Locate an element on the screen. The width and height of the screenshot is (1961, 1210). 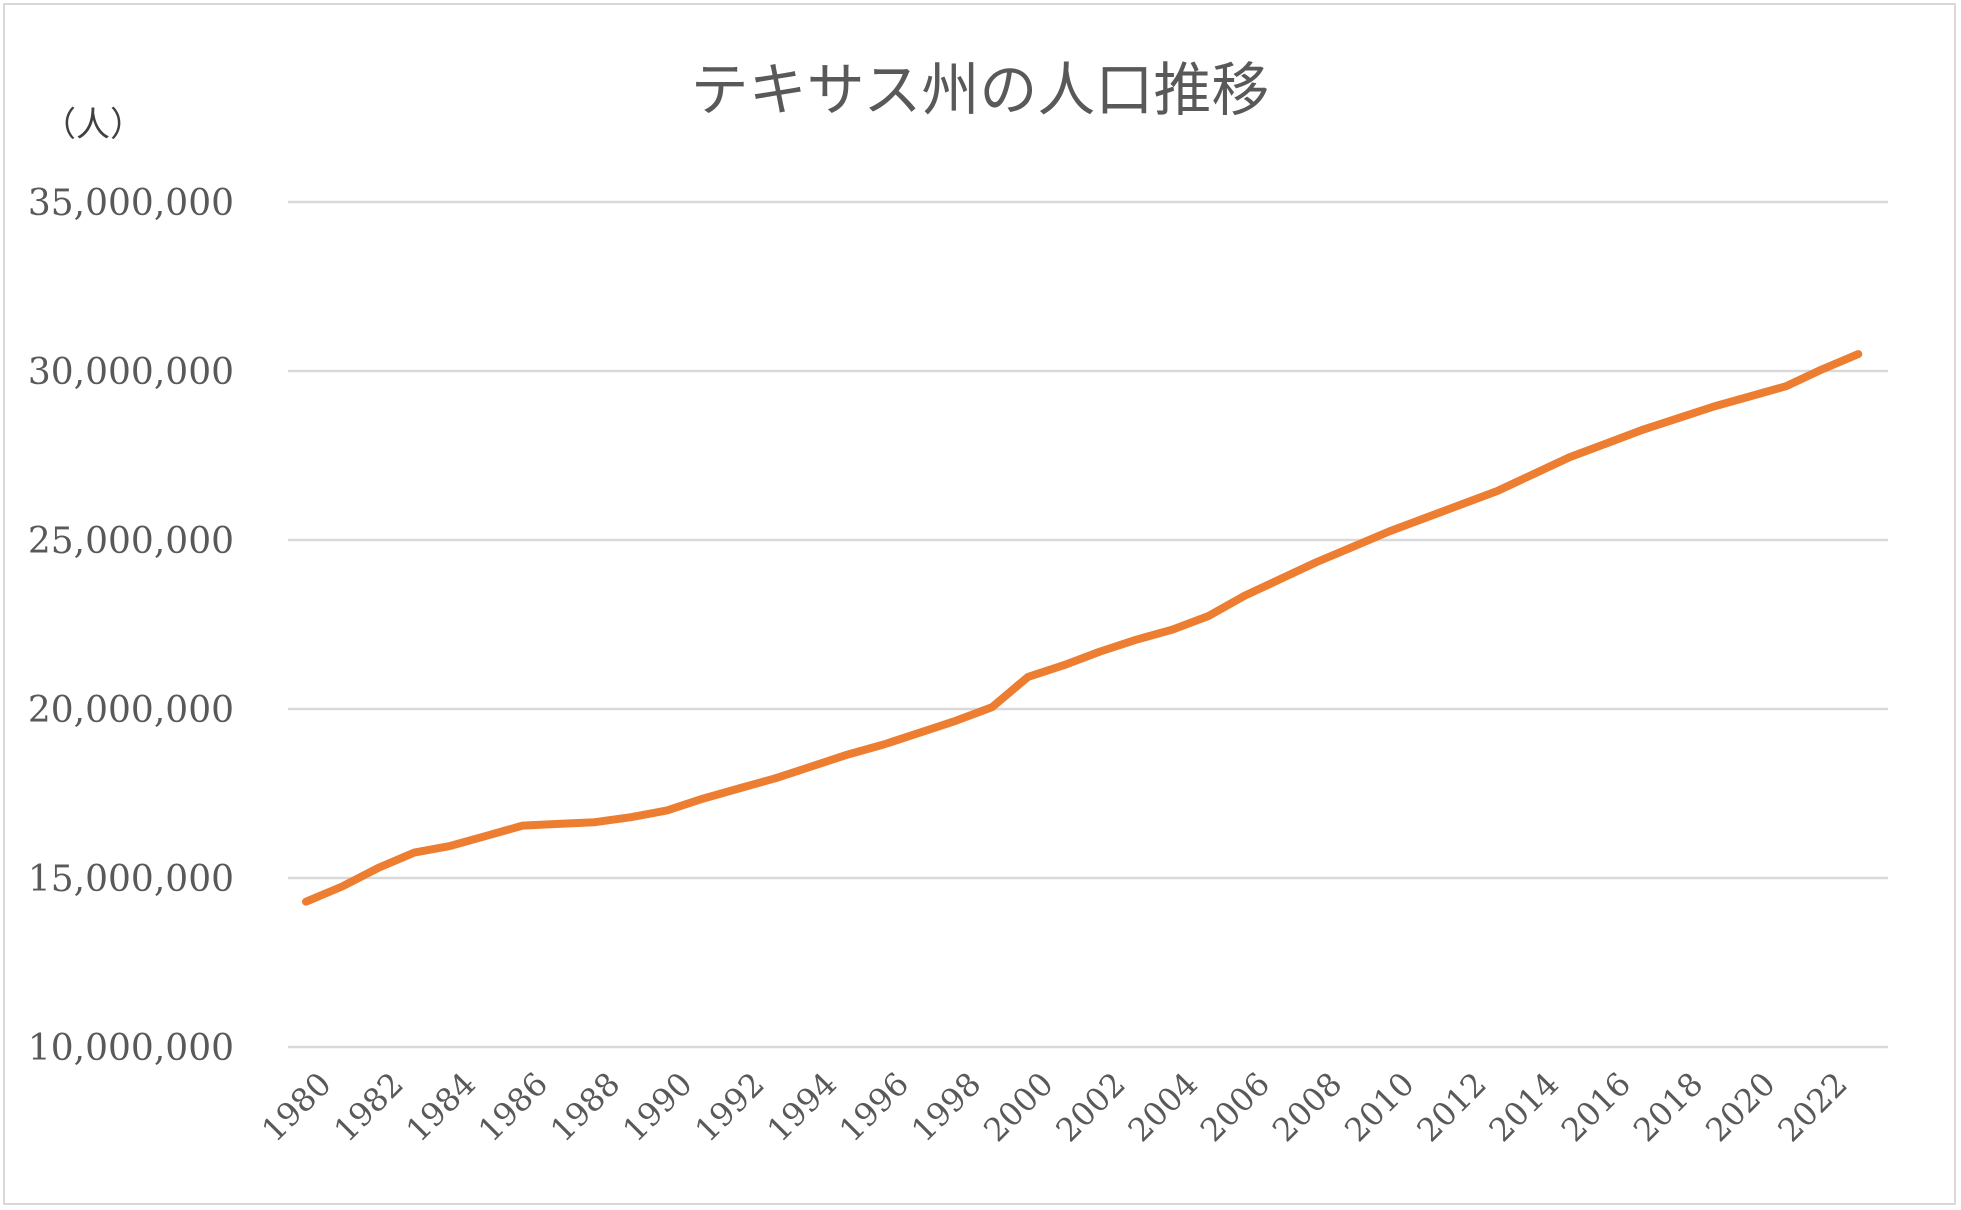
x-tick-label: 1992 is located at coordinates (729, 1107).